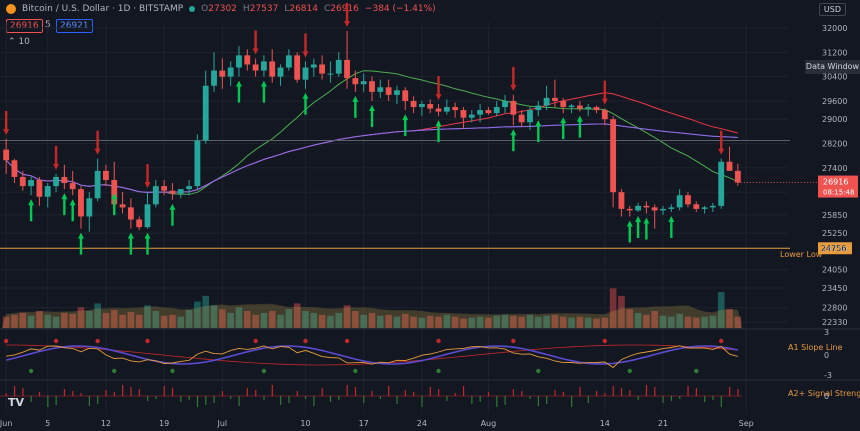 This screenshot has height=431, width=860. What do you see at coordinates (205, 9) in the screenshot?
I see `open-label: O` at bounding box center [205, 9].